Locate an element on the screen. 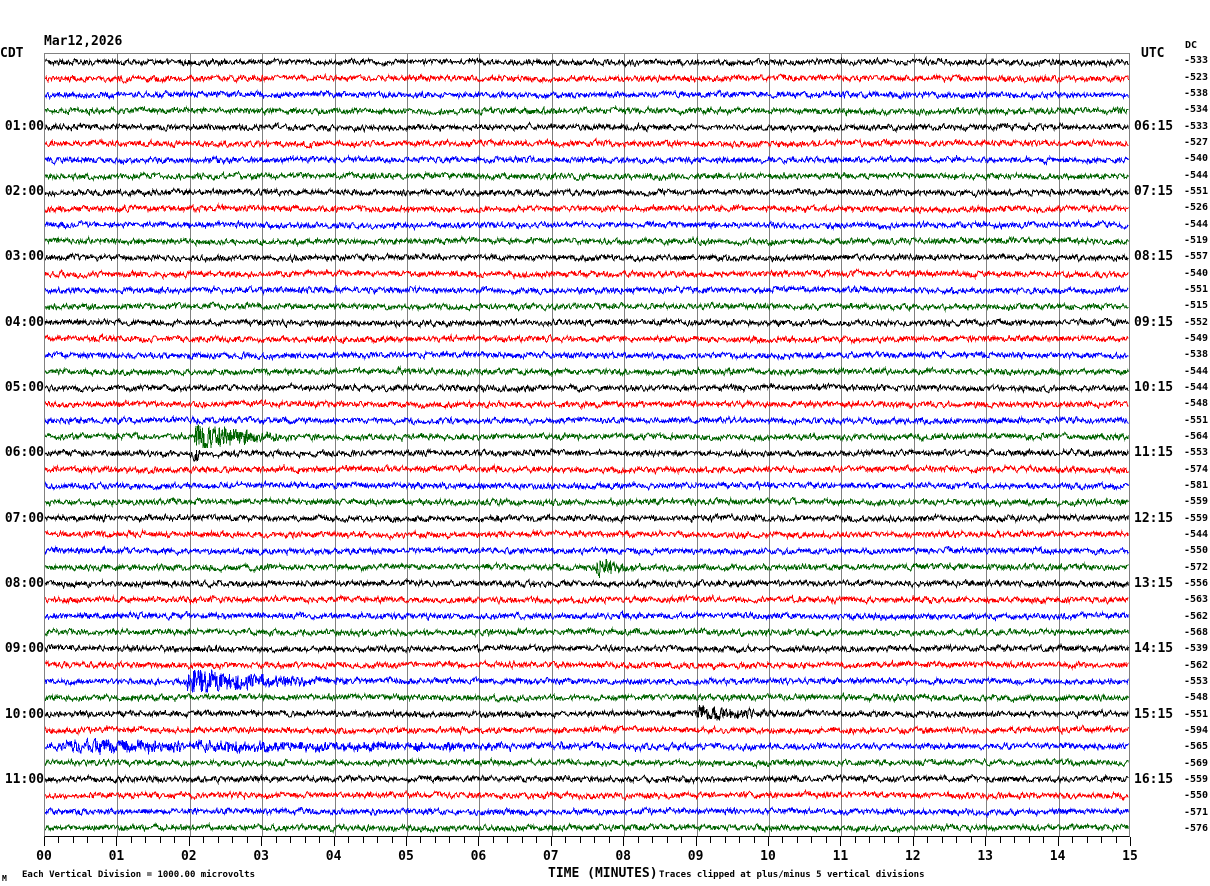 The height and width of the screenshot is (886, 1210). dc-value: -552 is located at coordinates (1196, 322).